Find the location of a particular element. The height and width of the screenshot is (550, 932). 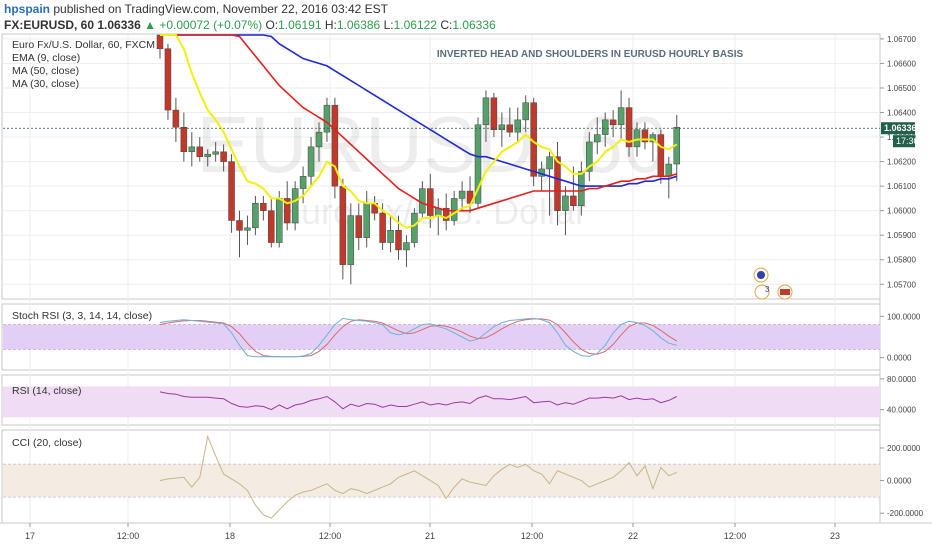

us-flag-inner is located at coordinates (785, 292).